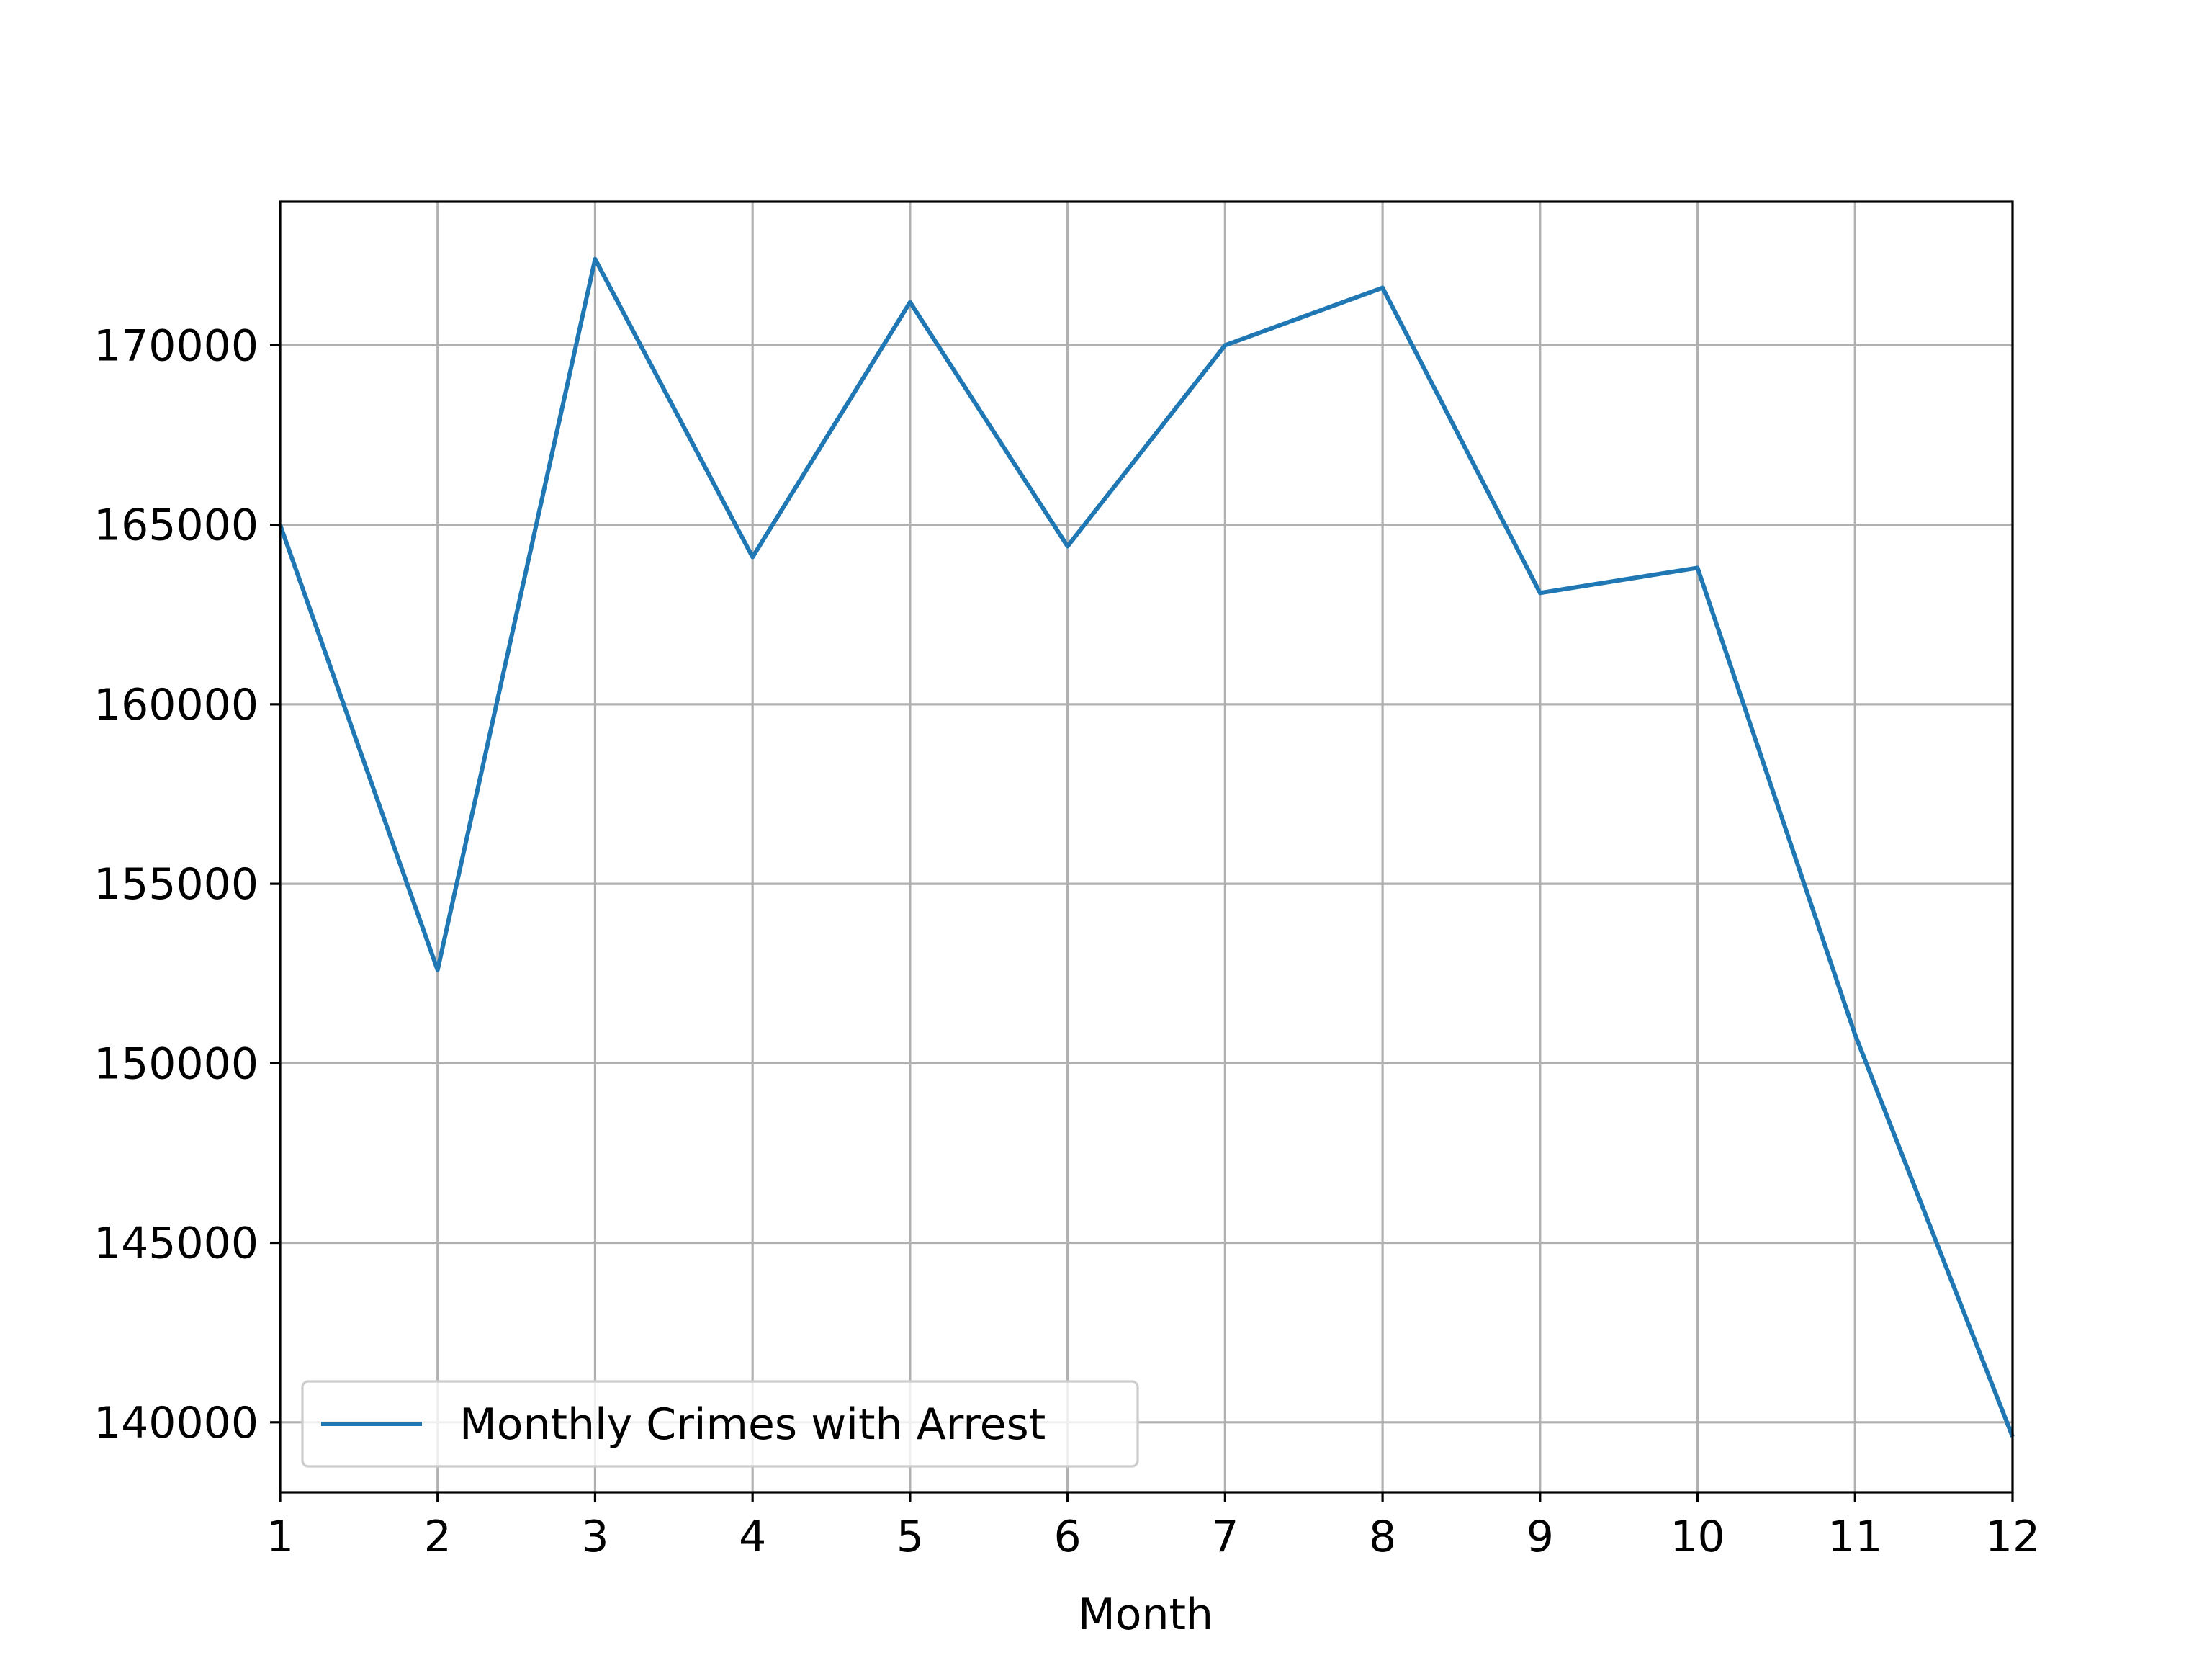  What do you see at coordinates (1698, 1537) in the screenshot?
I see `x-tick-label: 10` at bounding box center [1698, 1537].